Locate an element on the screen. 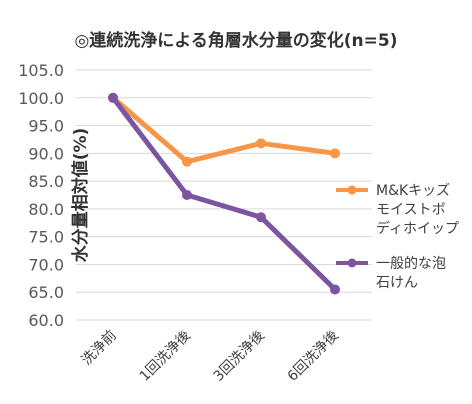 Image resolution: width=472 pixels, height=404 pixels. y-tick-label: 60.0 is located at coordinates (46, 320).